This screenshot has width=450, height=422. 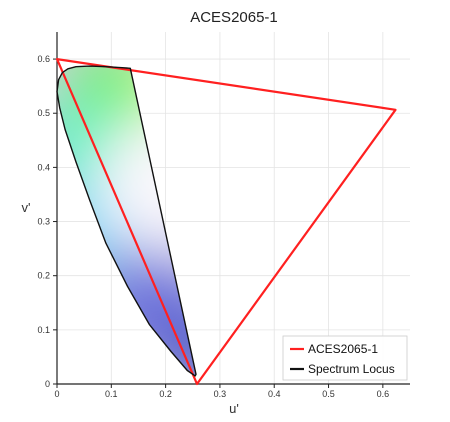 What do you see at coordinates (43, 59) in the screenshot?
I see `y-tick-label: 0.6` at bounding box center [43, 59].